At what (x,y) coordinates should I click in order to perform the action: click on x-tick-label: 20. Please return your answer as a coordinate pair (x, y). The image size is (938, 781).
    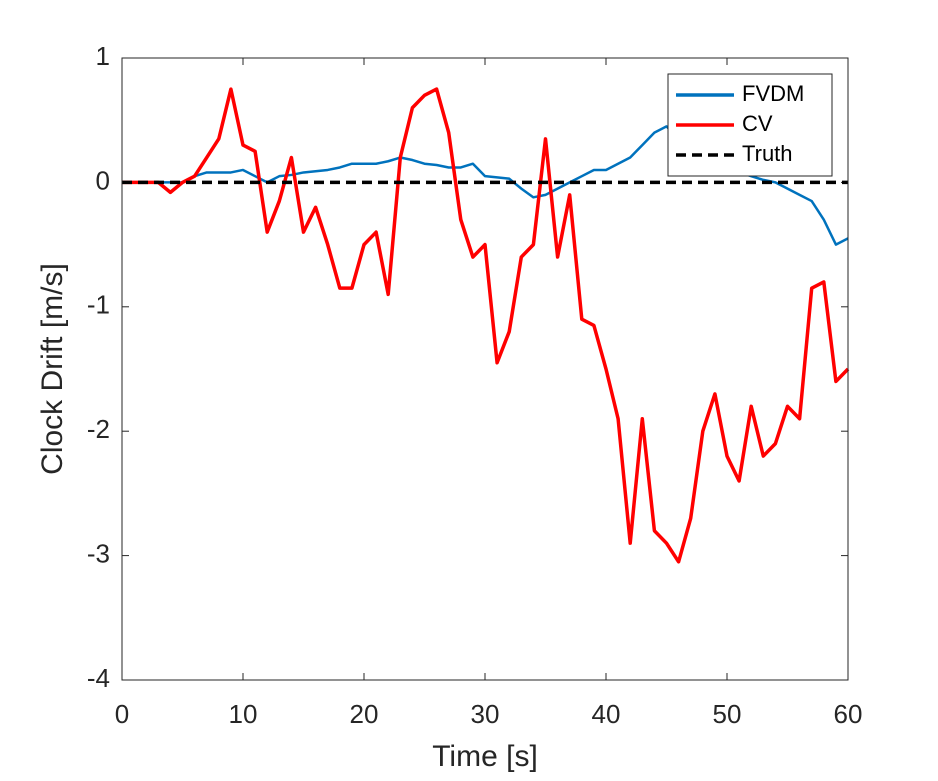
    Looking at the image, I should click on (364, 714).